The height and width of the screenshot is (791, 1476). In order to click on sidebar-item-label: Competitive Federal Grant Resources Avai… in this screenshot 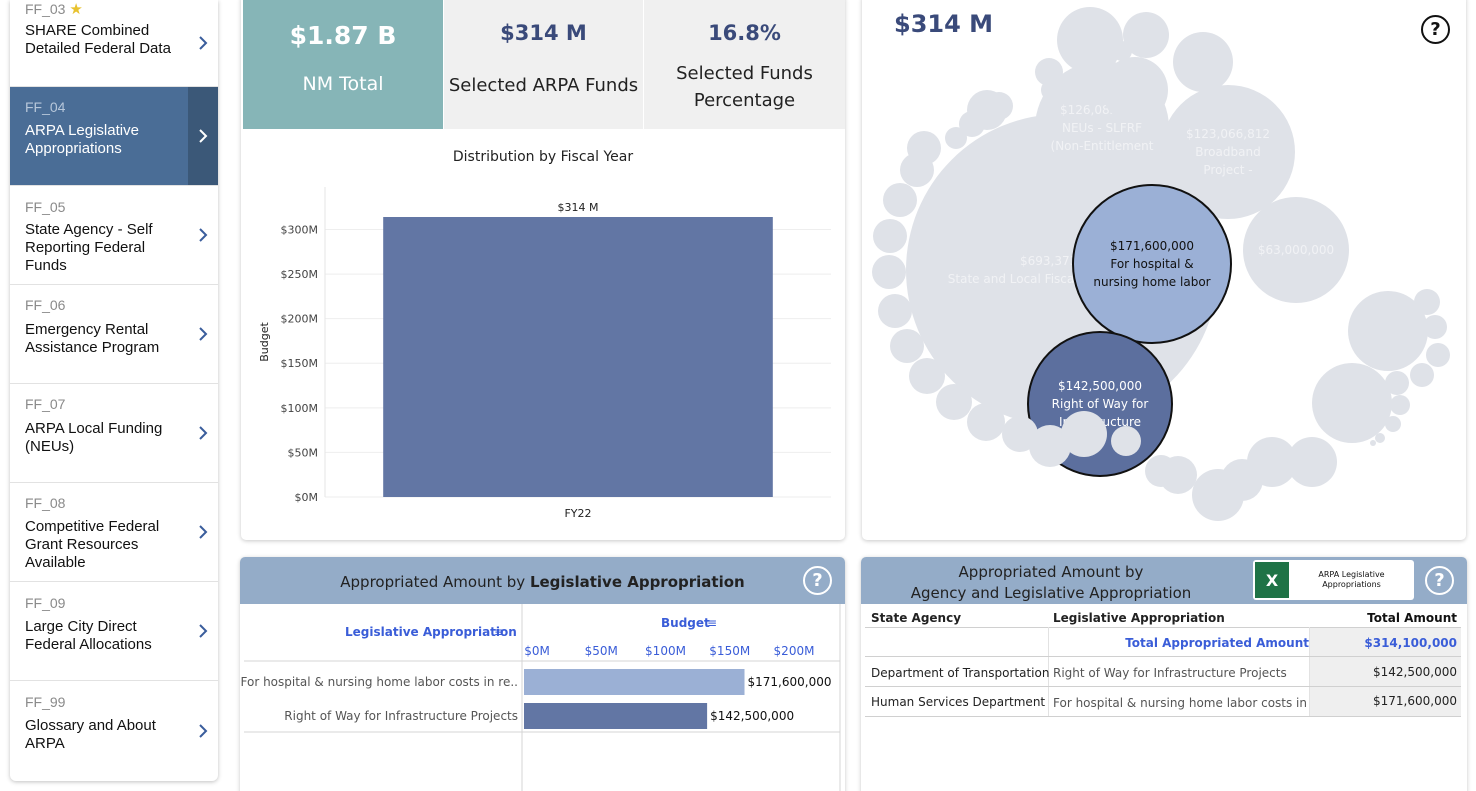, I will do `click(92, 544)`.